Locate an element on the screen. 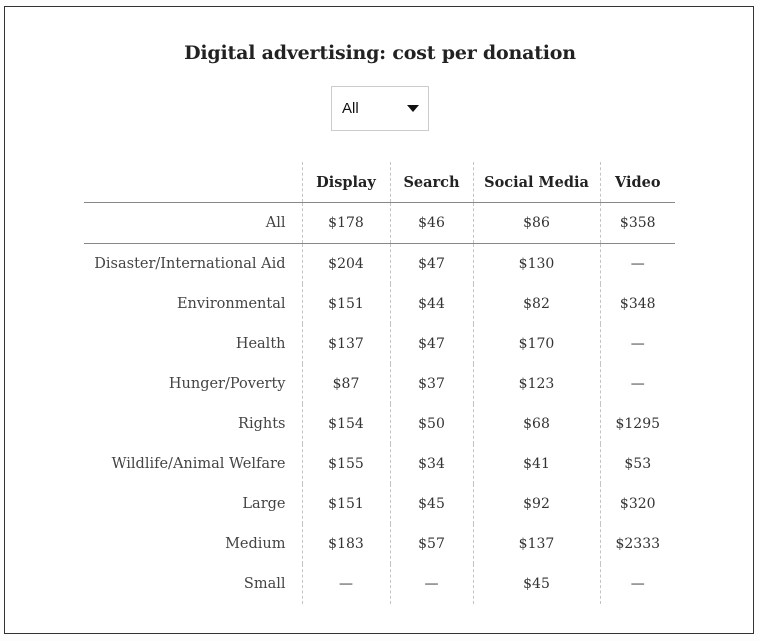 Image resolution: width=760 pixels, height=641 pixels. cell-display: — is located at coordinates (345, 584).